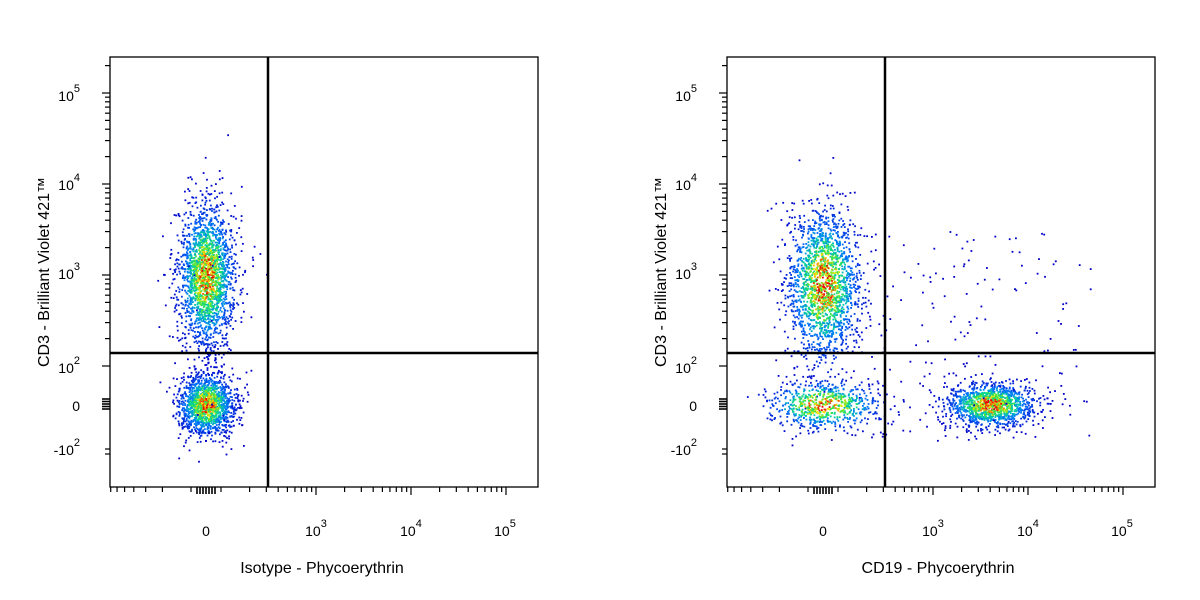 The image size is (1200, 600). What do you see at coordinates (938, 568) in the screenshot?
I see `x-axis-label: CD19 - Phycoerythrin` at bounding box center [938, 568].